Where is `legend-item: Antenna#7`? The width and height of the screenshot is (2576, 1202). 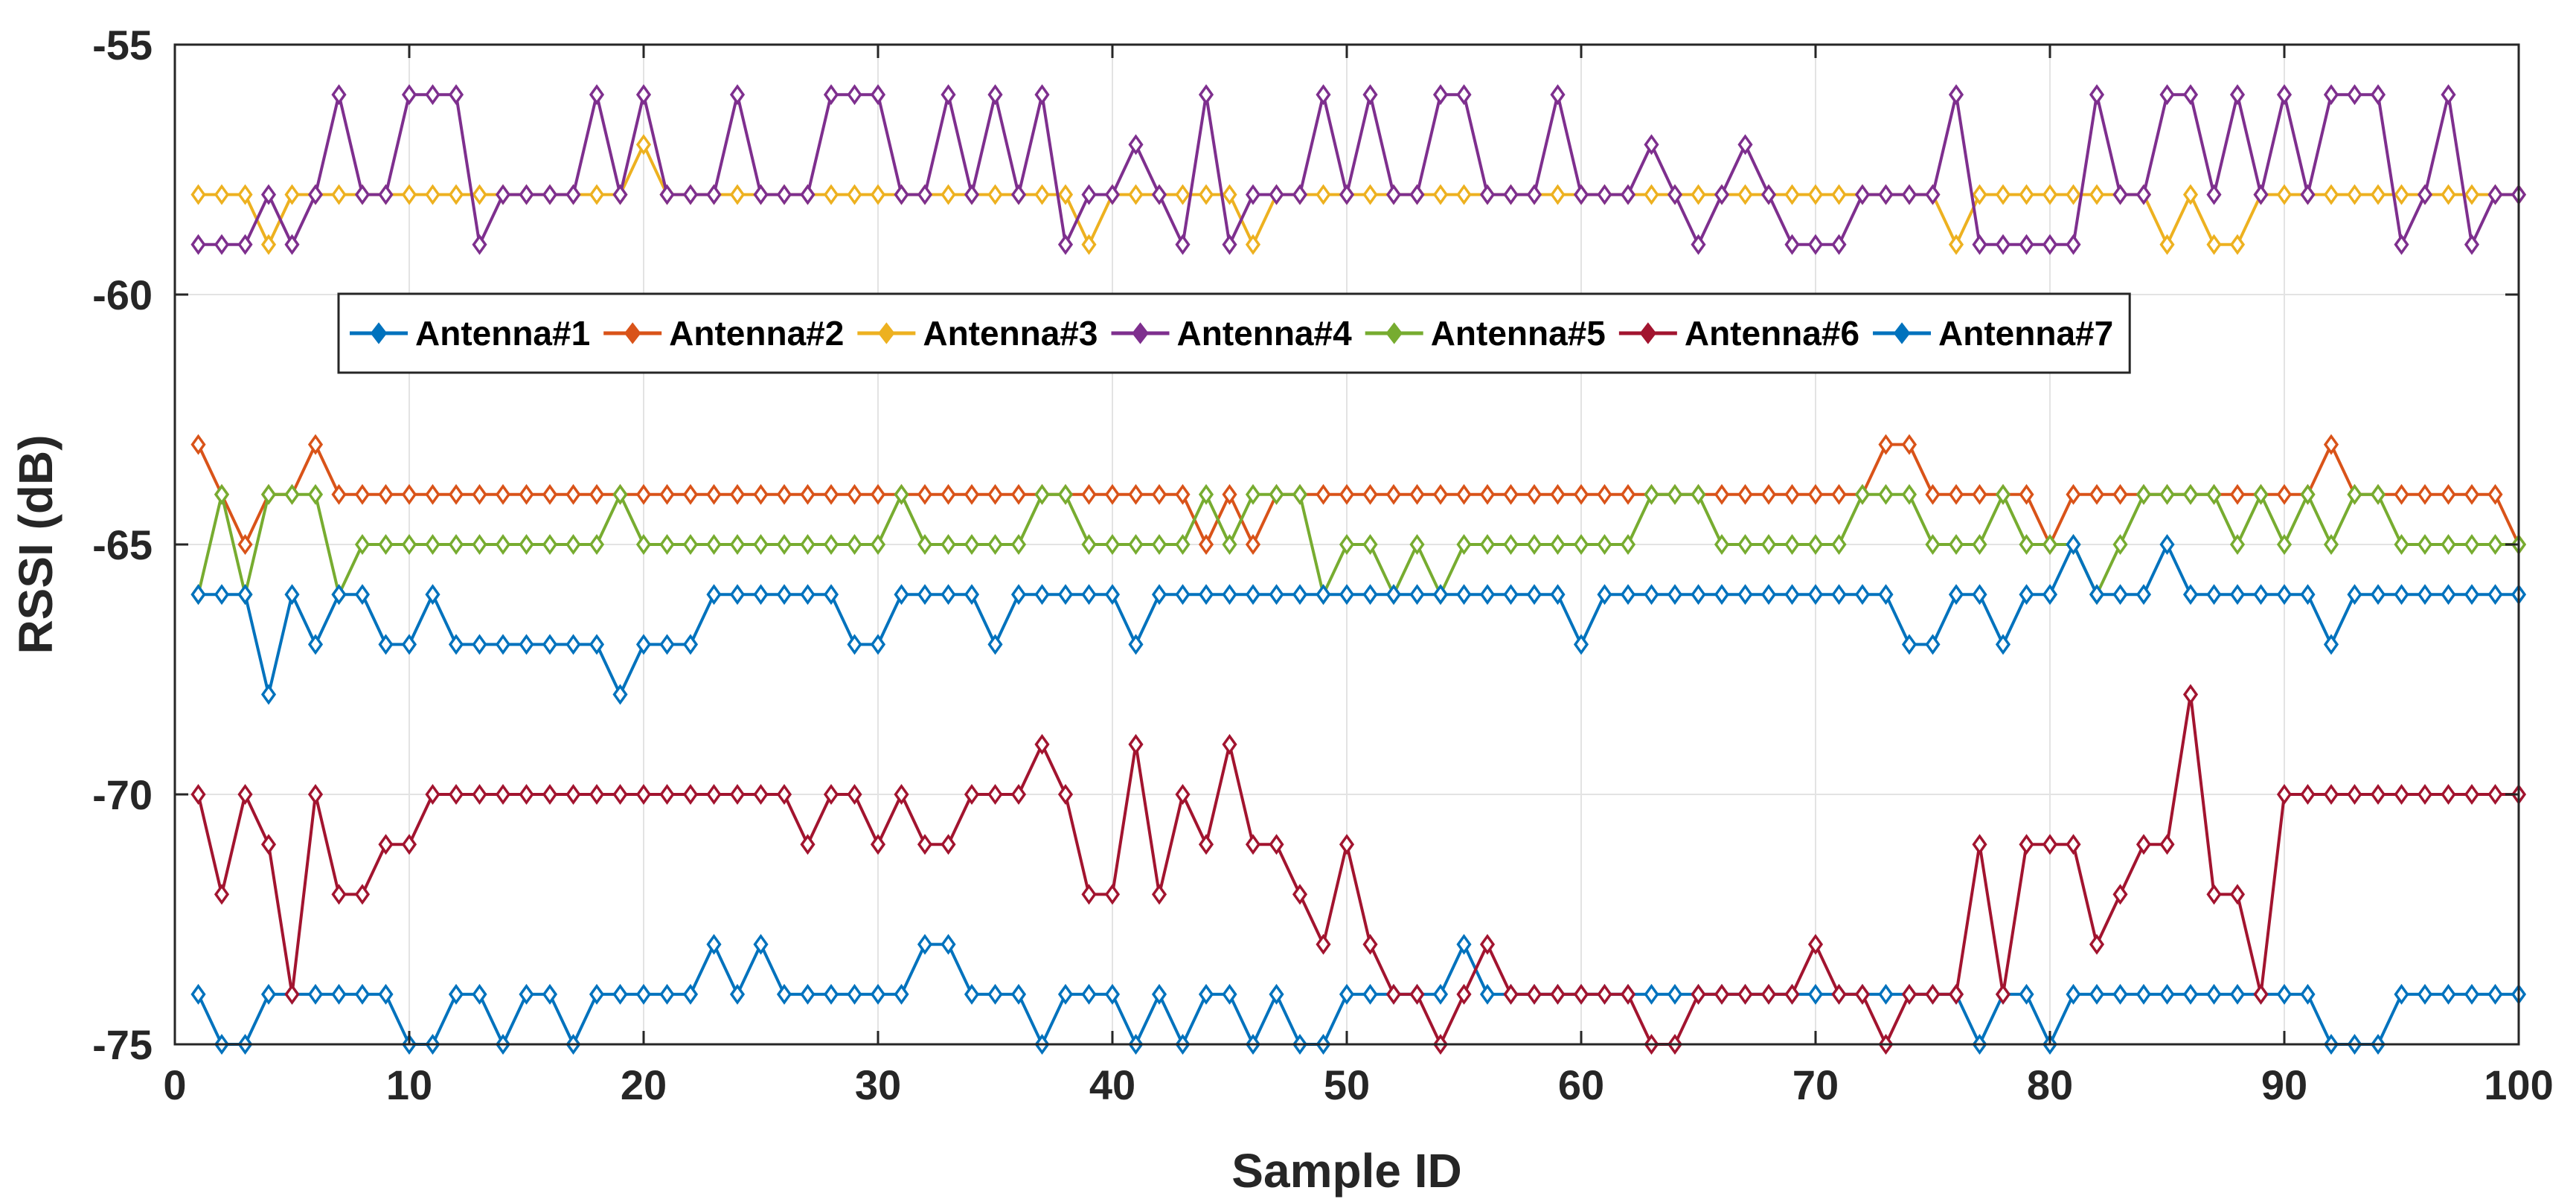
legend-item: Antenna#7 is located at coordinates (1993, 333).